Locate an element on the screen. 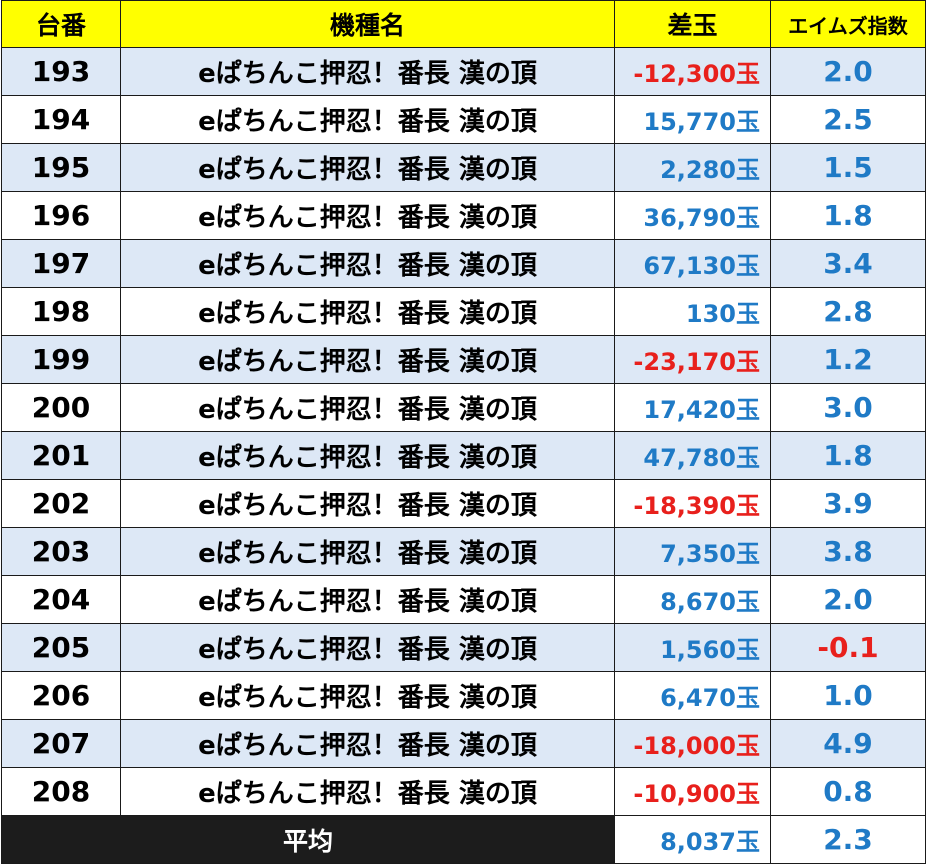 This screenshot has width=926, height=866. ball-difference: 1,560玉 is located at coordinates (692, 647).